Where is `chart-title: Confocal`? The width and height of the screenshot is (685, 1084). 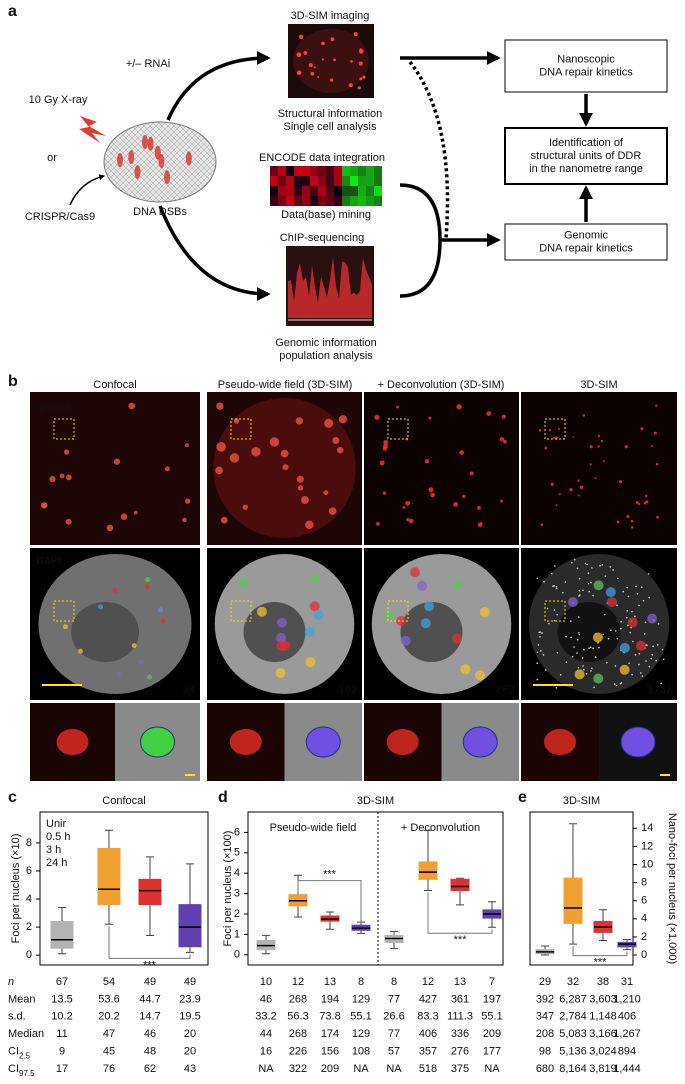
chart-title: Confocal is located at coordinates (123, 801).